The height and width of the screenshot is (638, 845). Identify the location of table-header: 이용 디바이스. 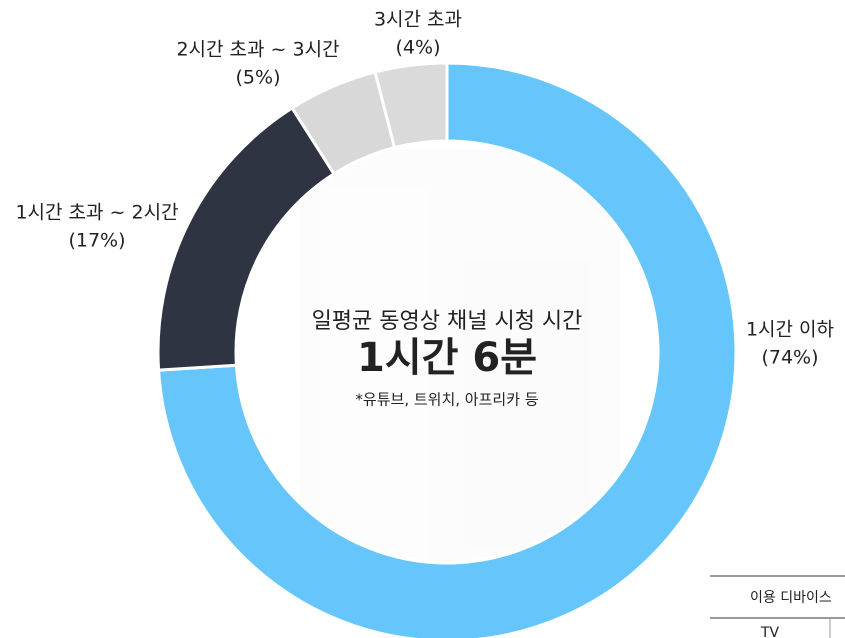
(791, 598).